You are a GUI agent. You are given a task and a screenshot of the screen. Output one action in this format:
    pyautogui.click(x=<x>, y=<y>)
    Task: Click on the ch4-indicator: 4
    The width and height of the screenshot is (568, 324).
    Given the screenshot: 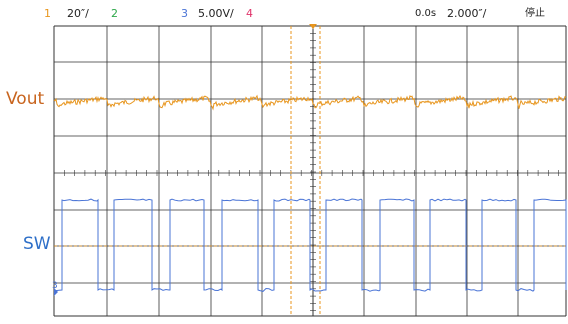 What is the action you would take?
    pyautogui.click(x=249, y=13)
    